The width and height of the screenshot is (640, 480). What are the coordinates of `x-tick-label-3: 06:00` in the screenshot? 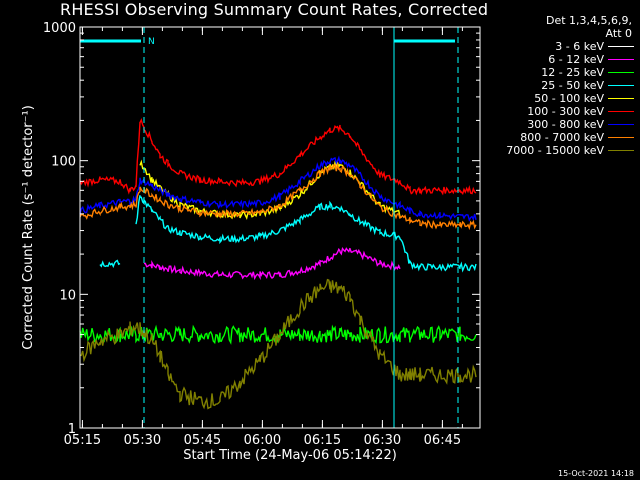 It's located at (262, 440).